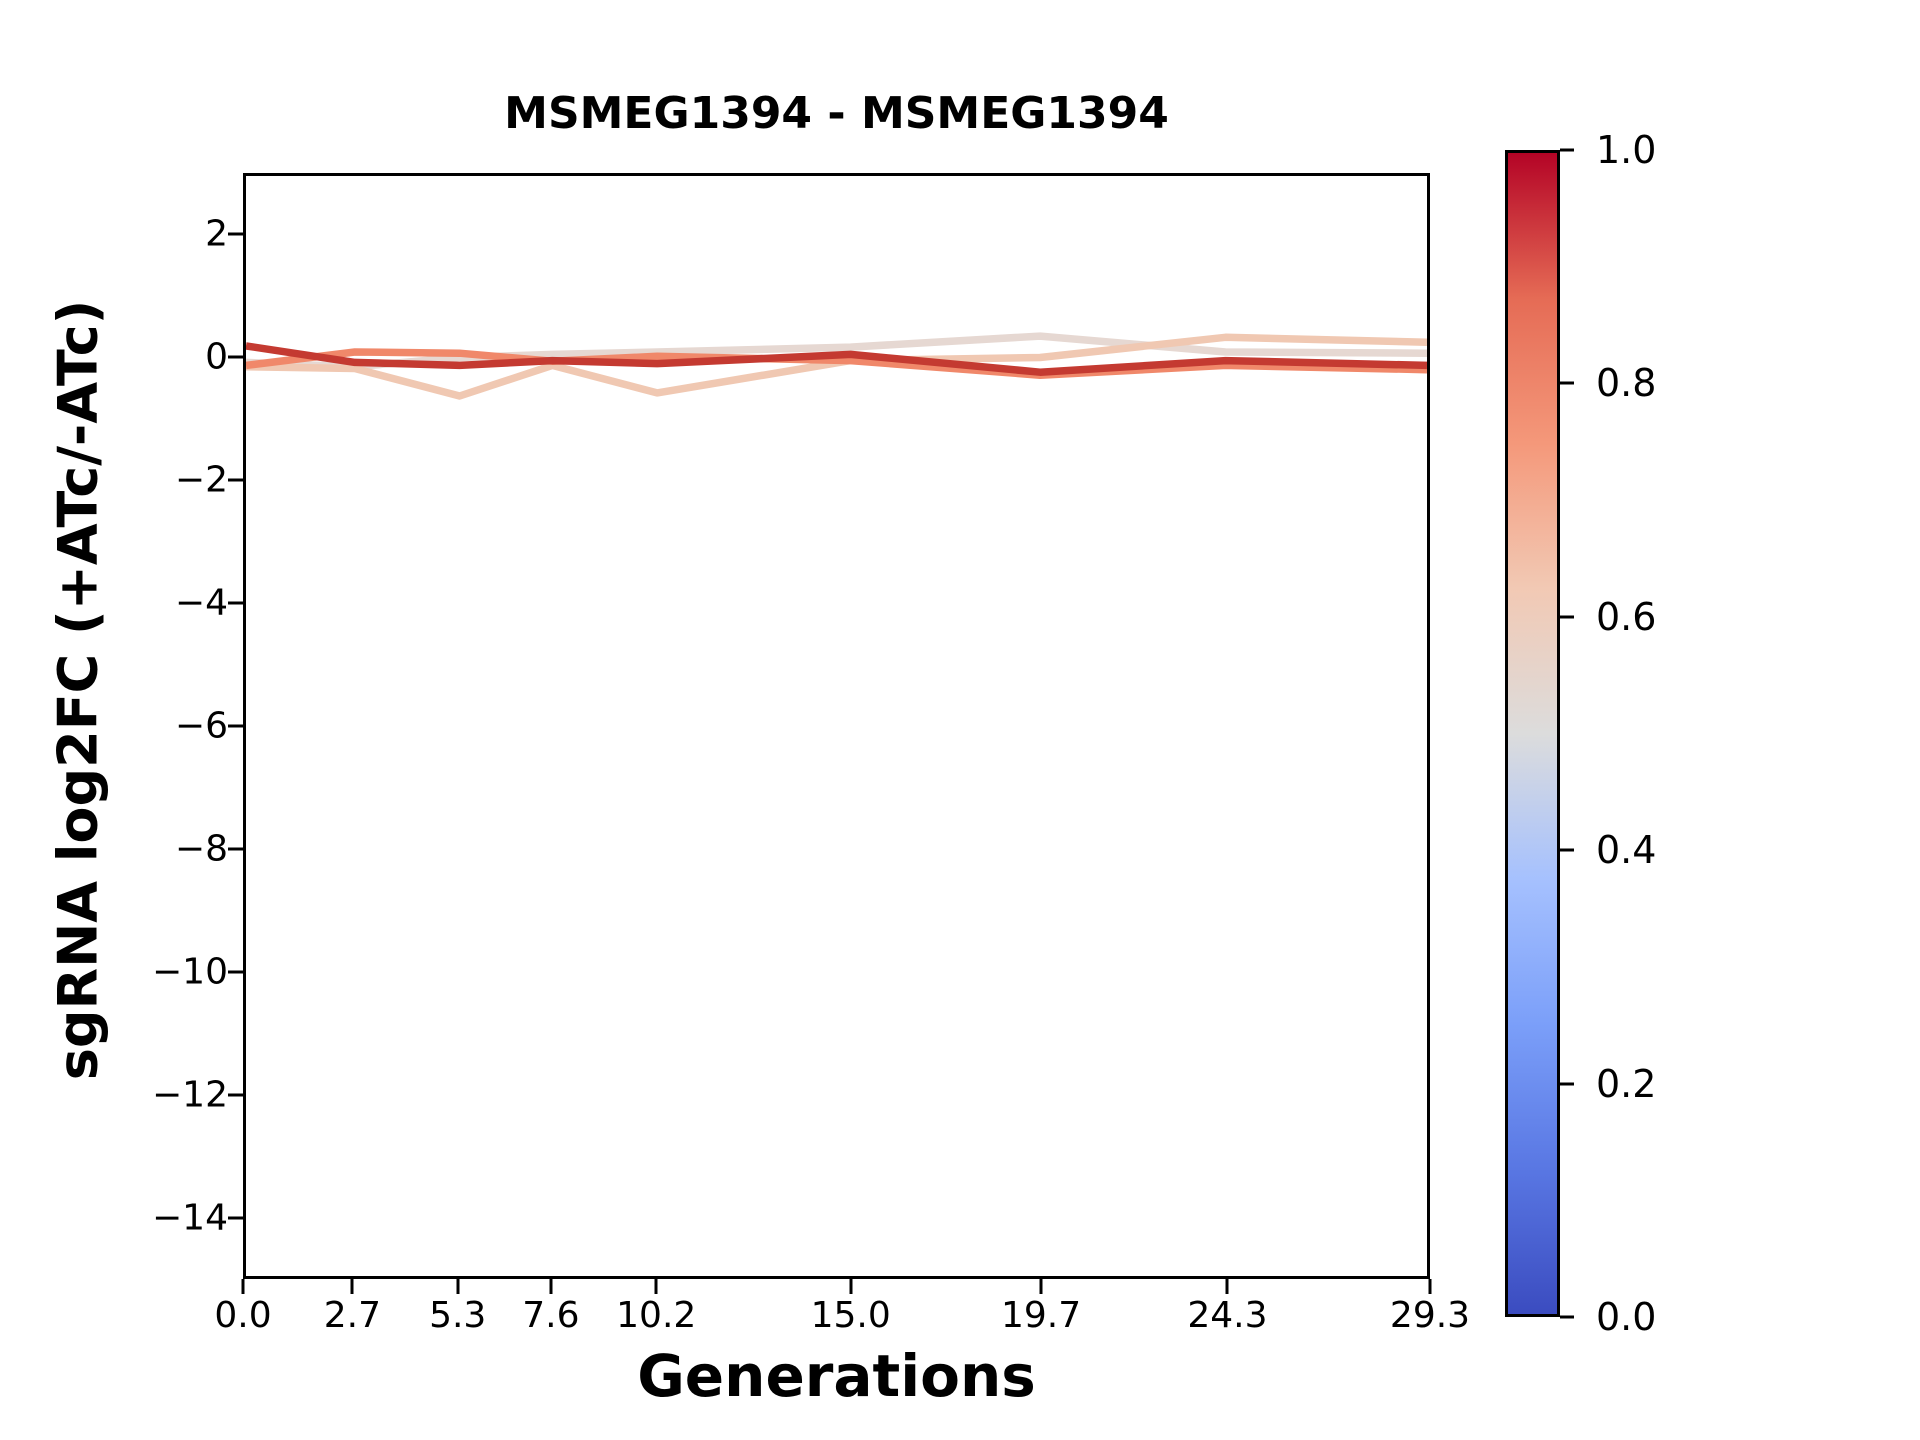 The height and width of the screenshot is (1440, 1920). I want to click on y-tick-label: −14, so click(190, 1218).